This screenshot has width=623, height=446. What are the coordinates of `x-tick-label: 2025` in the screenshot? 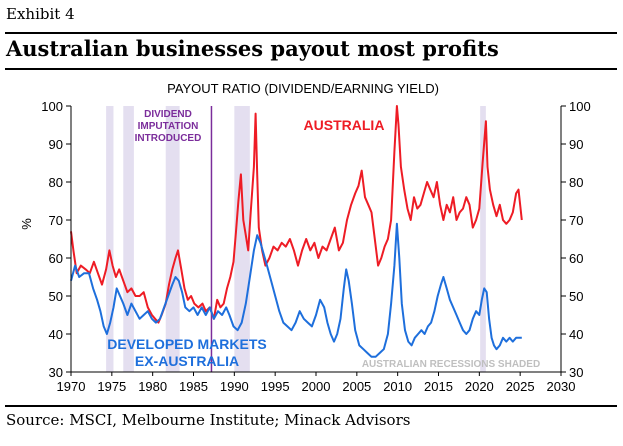 It's located at (520, 386).